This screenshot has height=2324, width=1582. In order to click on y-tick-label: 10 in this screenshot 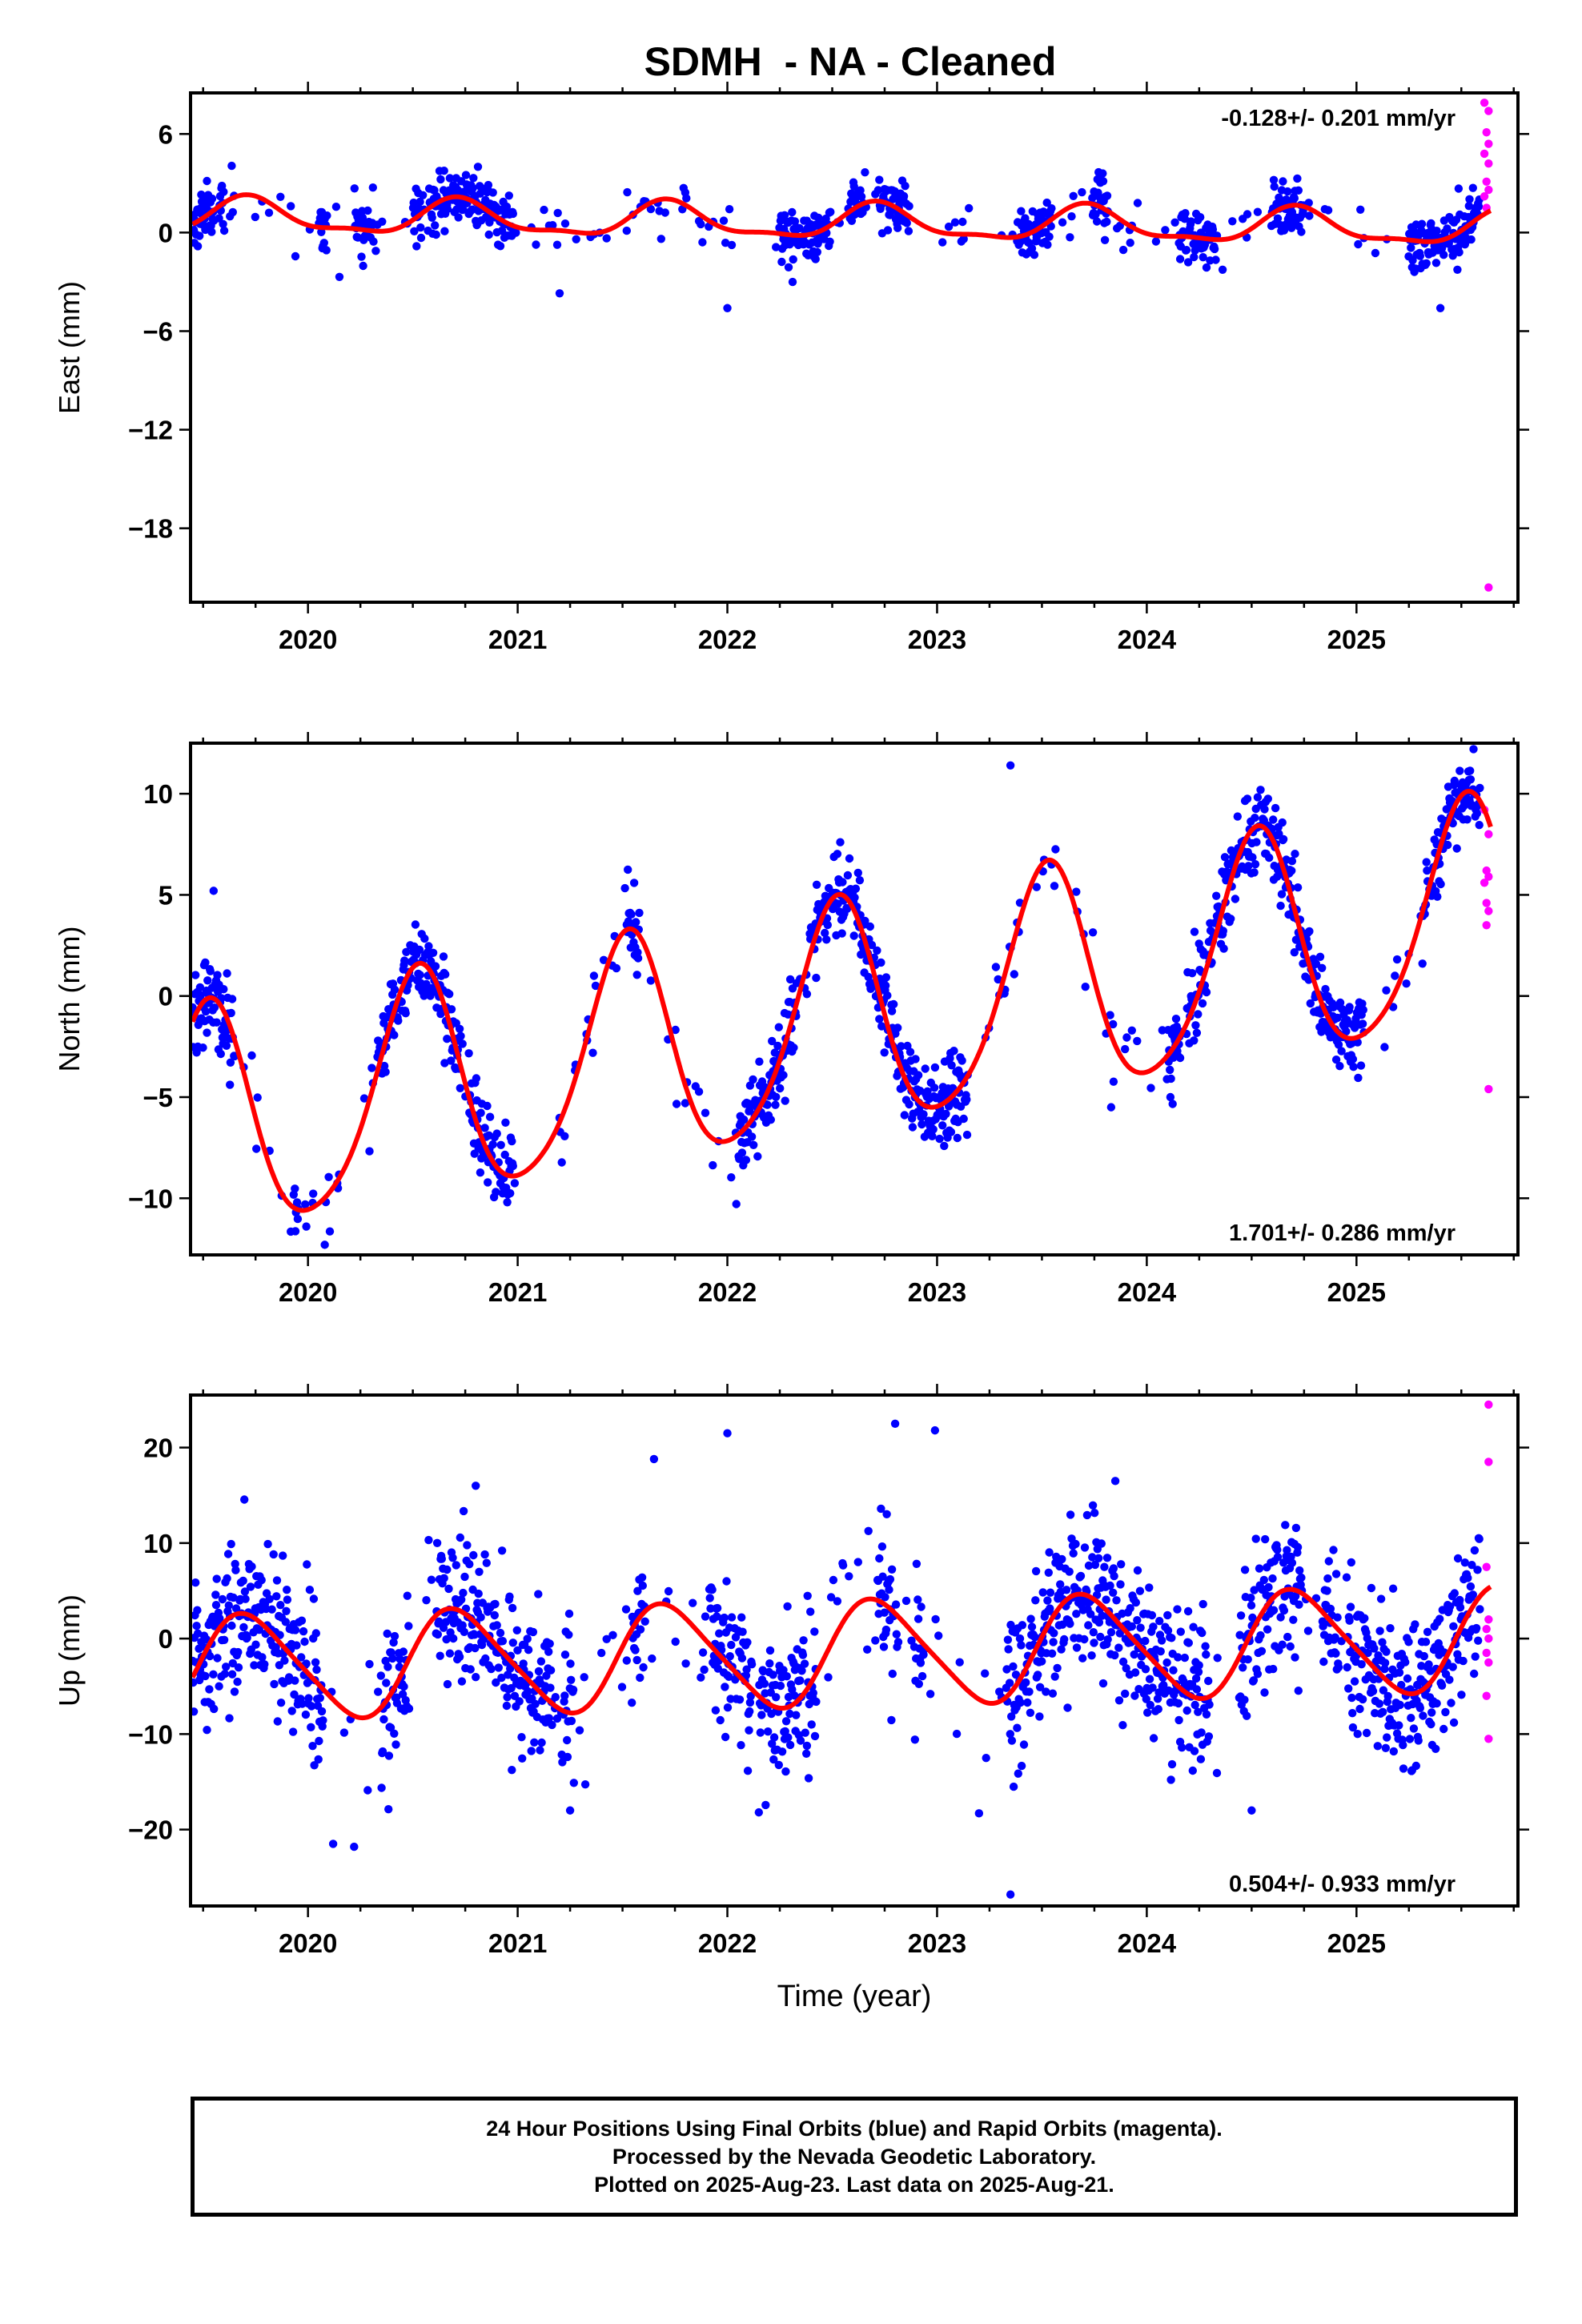, I will do `click(158, 1543)`.